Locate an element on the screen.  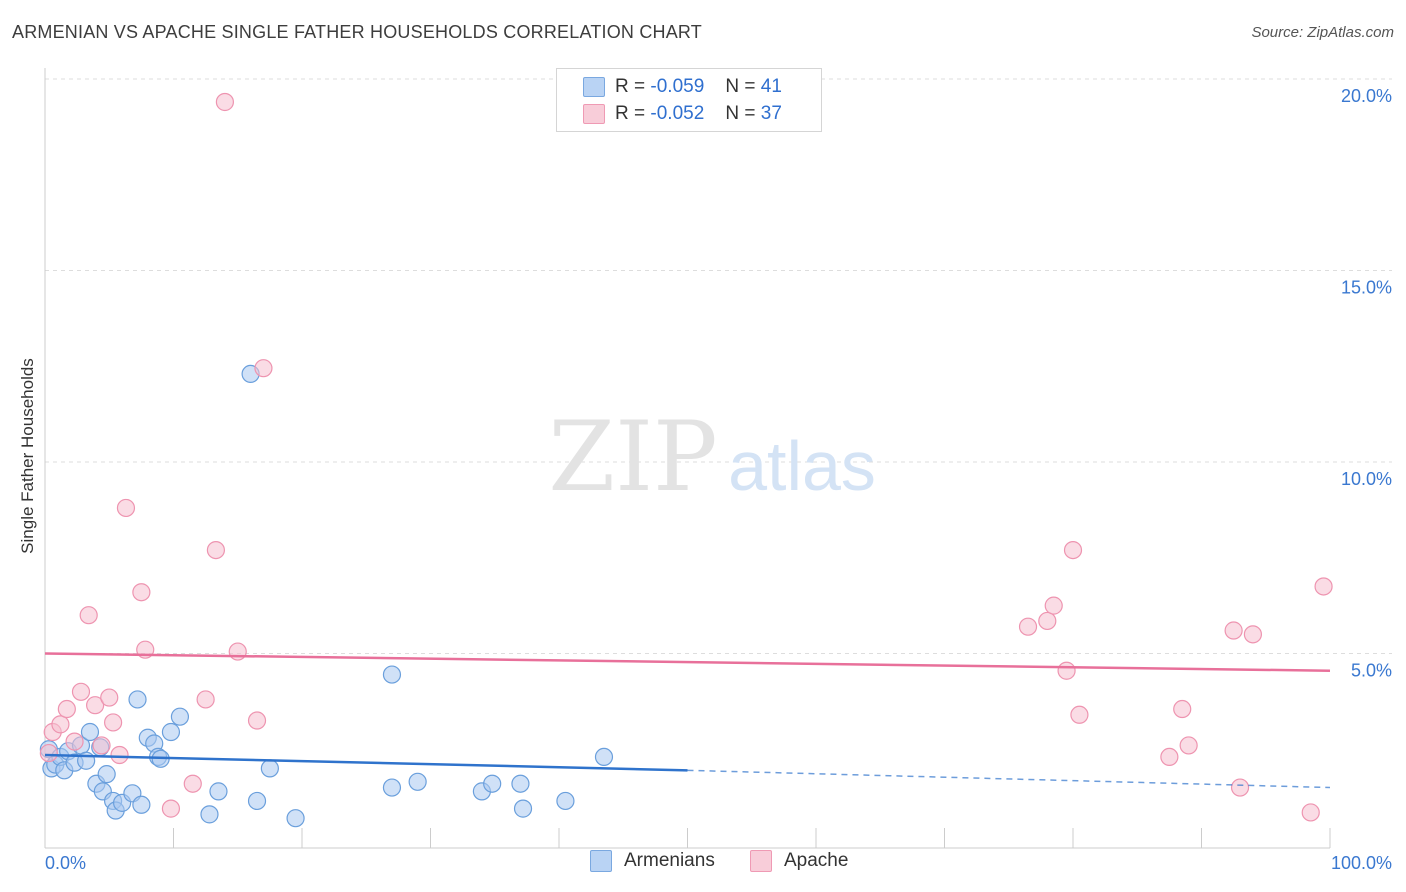
legend-label-apache: Apache is located at coordinates (816, 860).